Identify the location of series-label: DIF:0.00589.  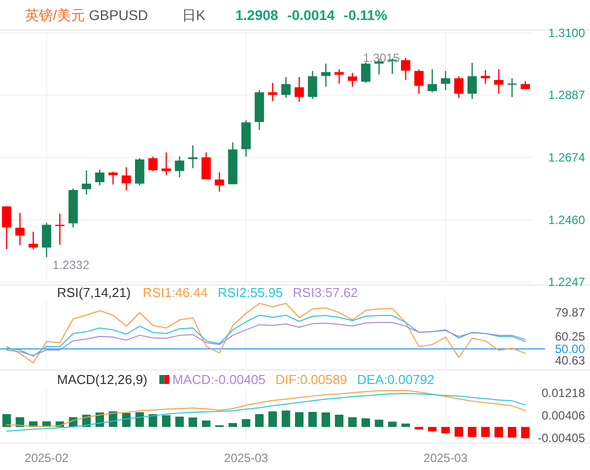
(312, 379).